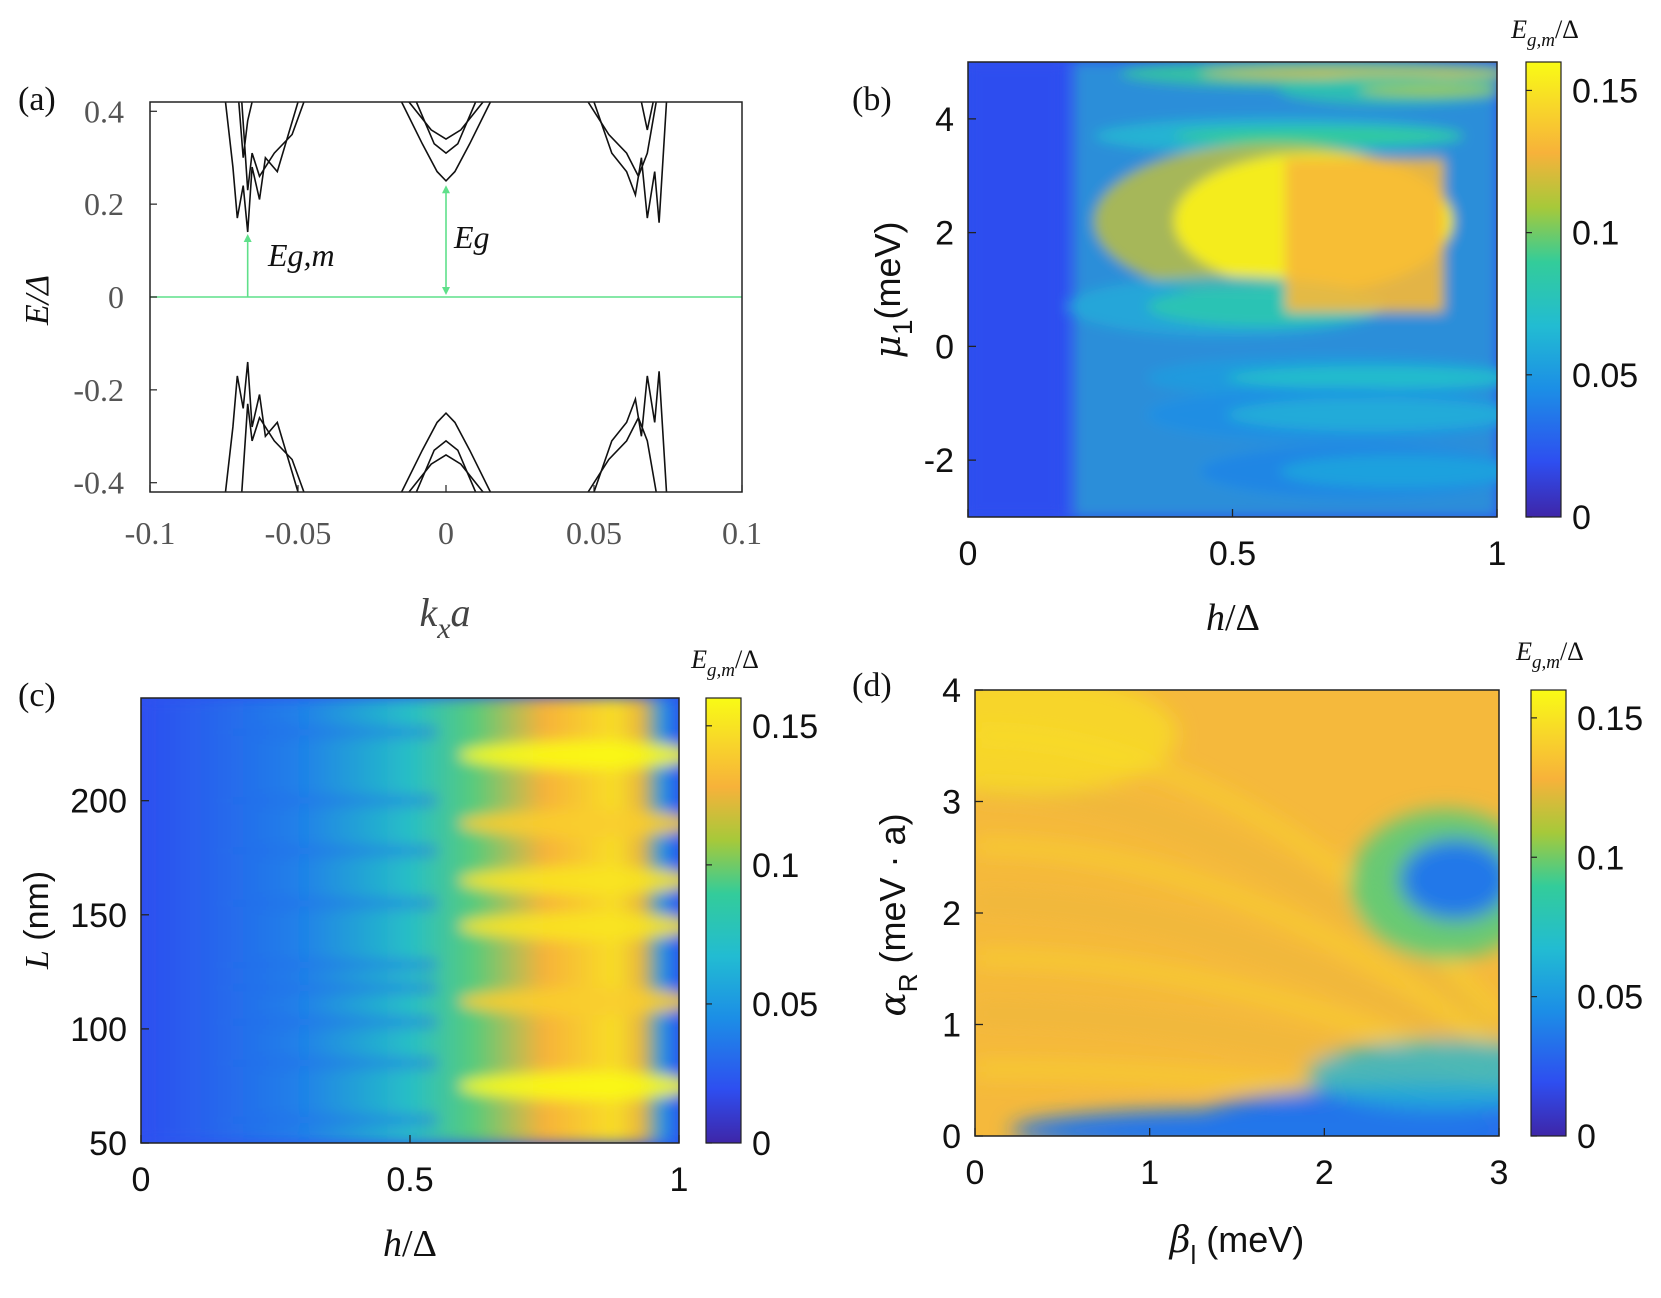 The image size is (1661, 1298). Describe the element at coordinates (98, 390) in the screenshot. I see `panel-a-y-tick-label: -0.2` at that location.